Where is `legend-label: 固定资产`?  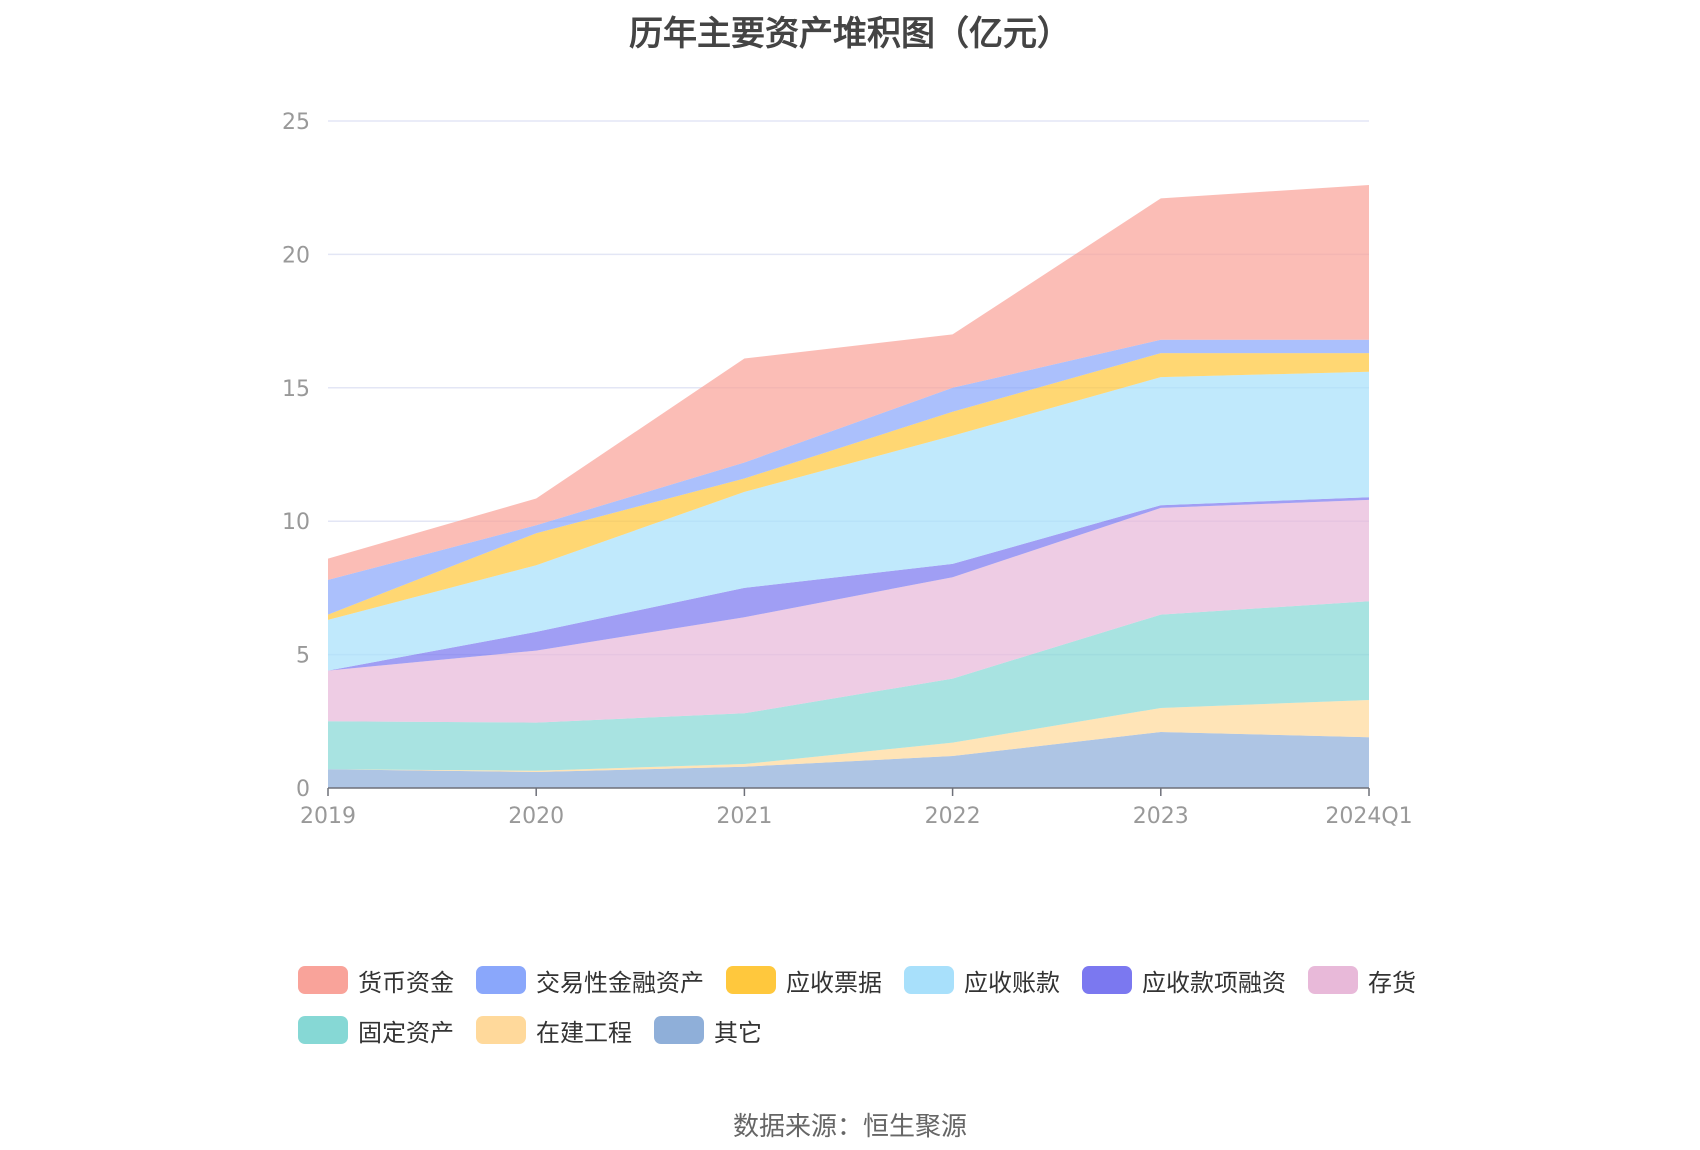 legend-label: 固定资产 is located at coordinates (406, 1032).